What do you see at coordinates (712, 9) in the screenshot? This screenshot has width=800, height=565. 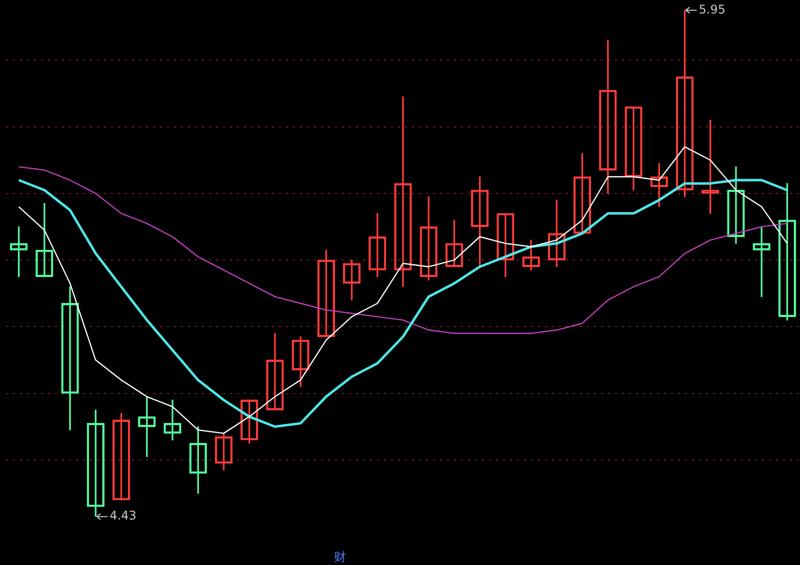 I see `annotation: 5.95` at bounding box center [712, 9].